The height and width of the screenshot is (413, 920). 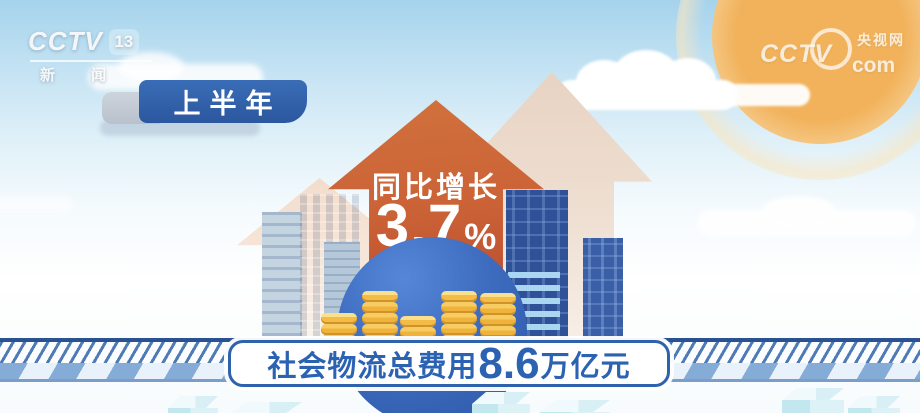 What do you see at coordinates (796, 54) in the screenshot?
I see `cctvcom-brand-text: CCTV` at bounding box center [796, 54].